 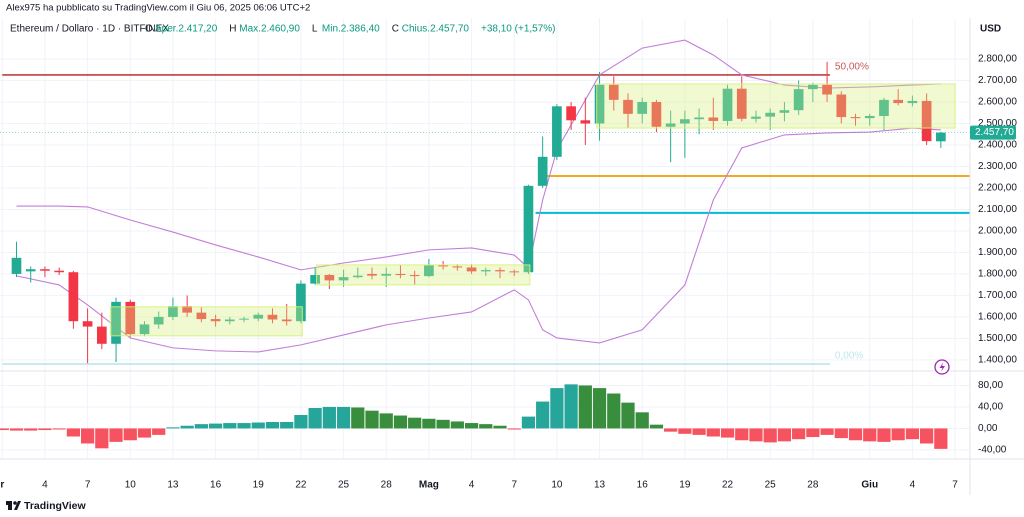 I want to click on y-tick-label: 1.600,00, so click(x=997, y=317).